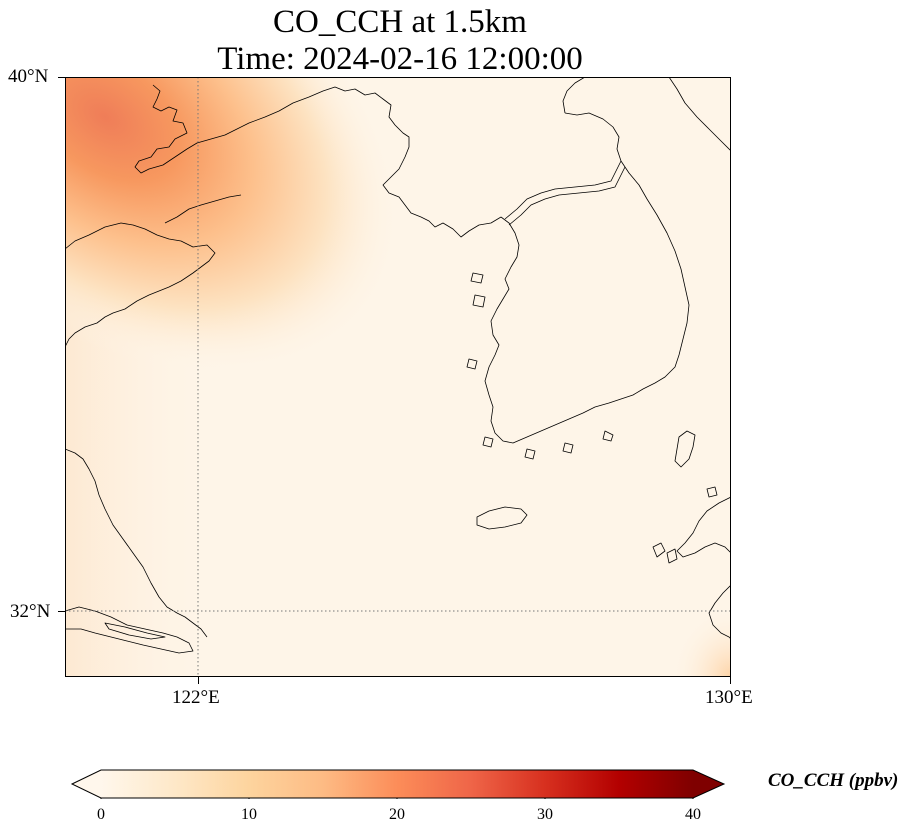 The image size is (921, 836). Describe the element at coordinates (545, 814) in the screenshot. I see `colorbar-tick-label-30: 30` at that location.